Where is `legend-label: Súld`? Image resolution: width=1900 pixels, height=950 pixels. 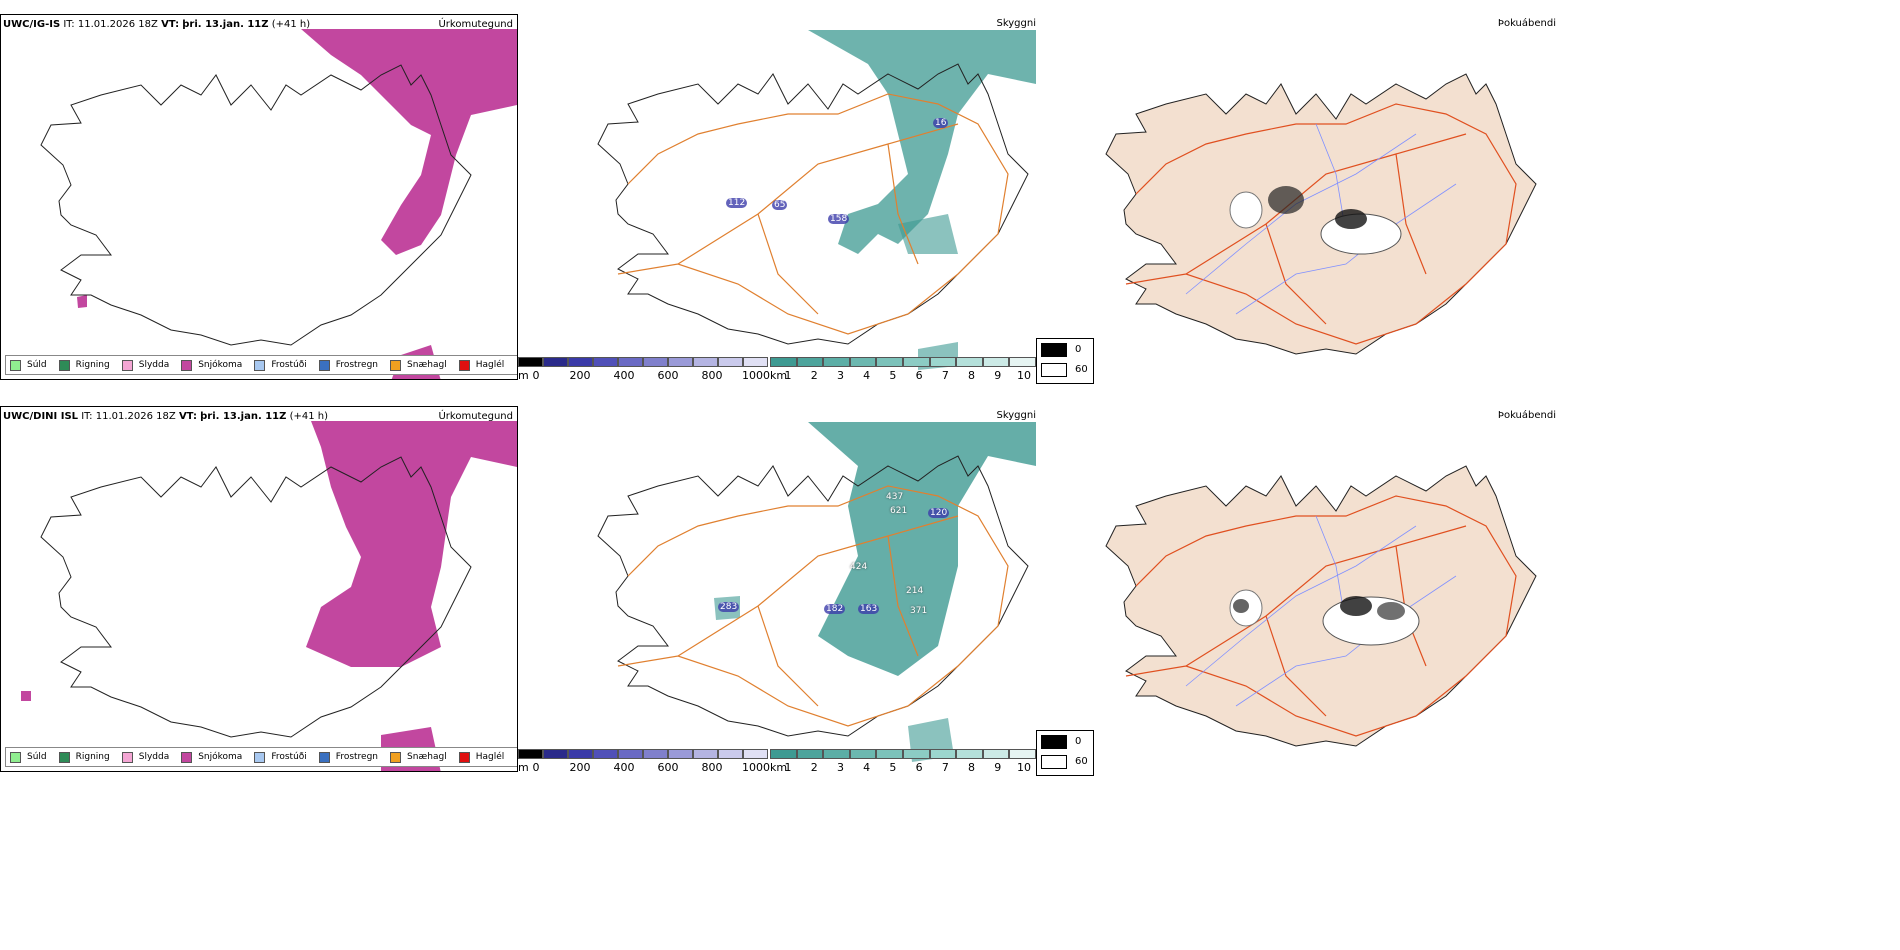
legend-label: Súld is located at coordinates (37, 365).